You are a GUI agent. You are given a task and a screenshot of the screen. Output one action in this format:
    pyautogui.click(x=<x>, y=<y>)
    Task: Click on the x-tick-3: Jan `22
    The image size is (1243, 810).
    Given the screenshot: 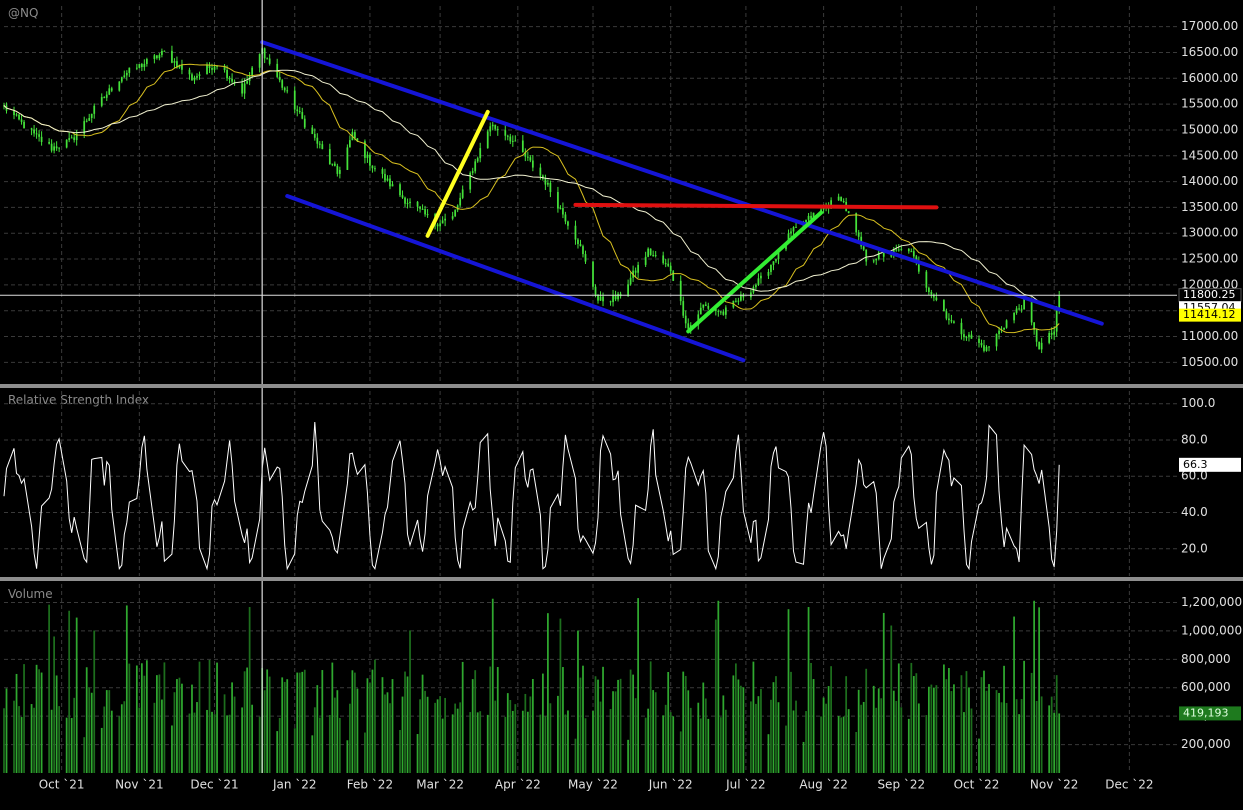 What is the action you would take?
    pyautogui.click(x=294, y=785)
    